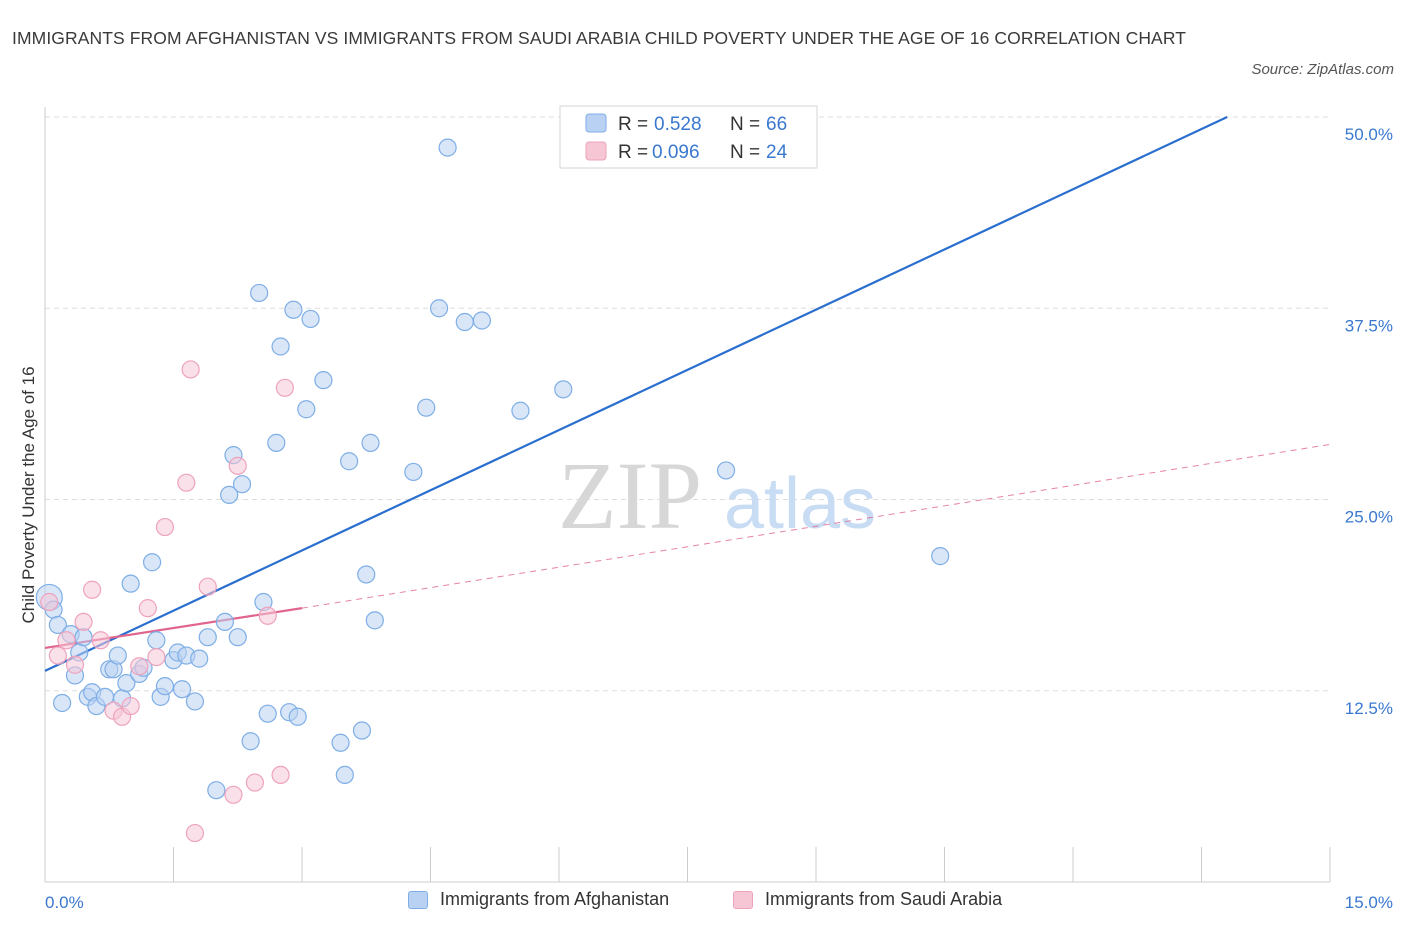  Describe the element at coordinates (596, 123) in the screenshot. I see `legend-swatch-afghanistan` at that location.